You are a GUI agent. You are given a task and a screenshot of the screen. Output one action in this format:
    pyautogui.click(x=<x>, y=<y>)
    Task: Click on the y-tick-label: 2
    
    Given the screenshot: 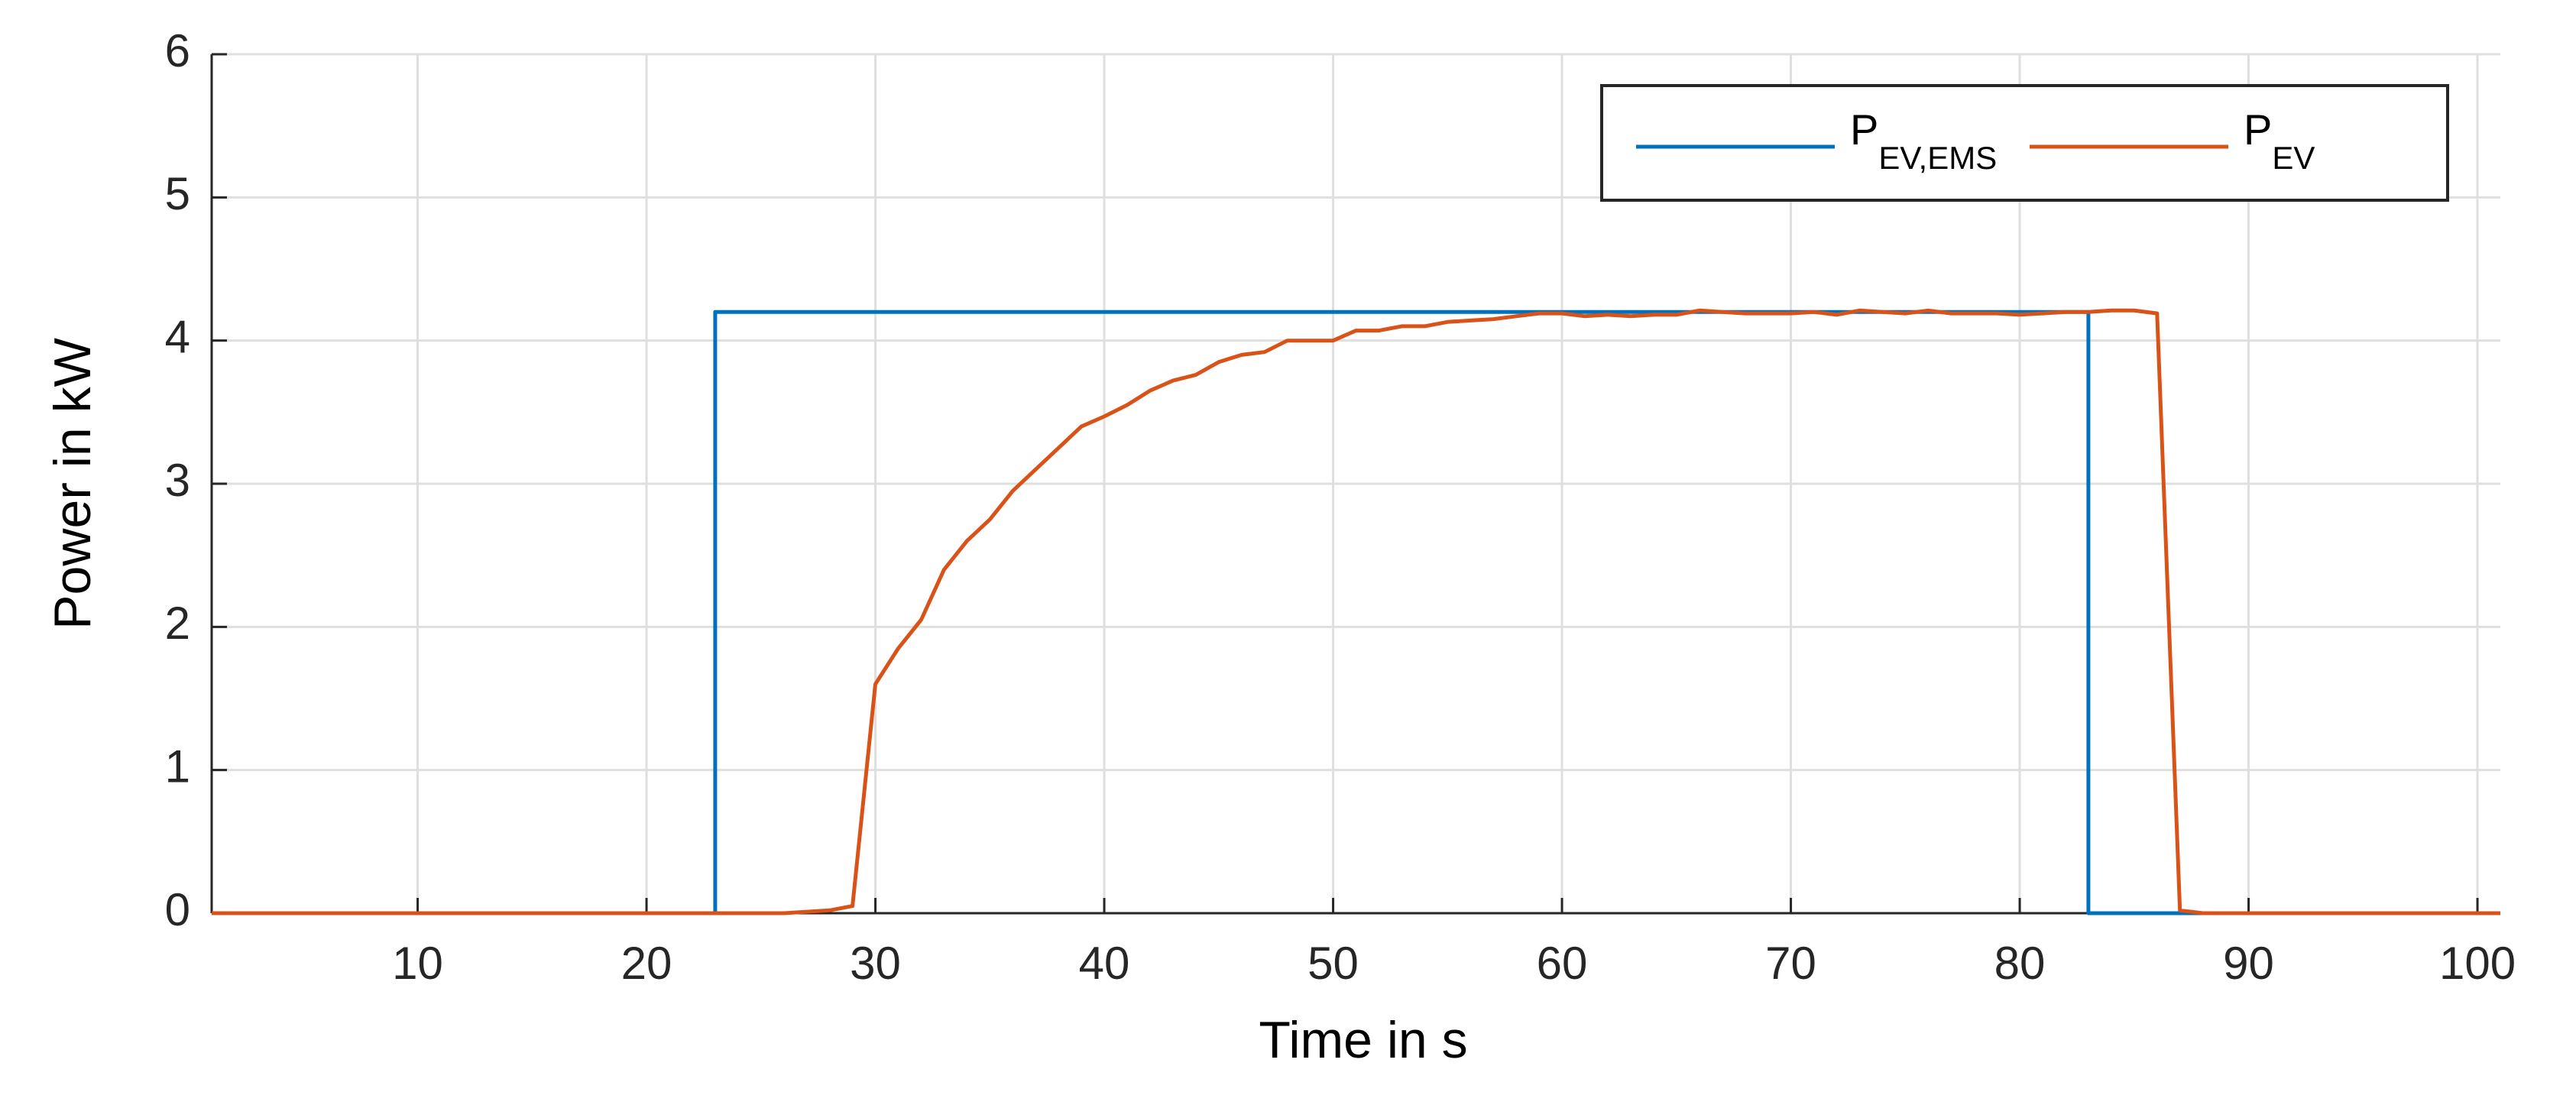 What is the action you would take?
    pyautogui.click(x=177, y=623)
    